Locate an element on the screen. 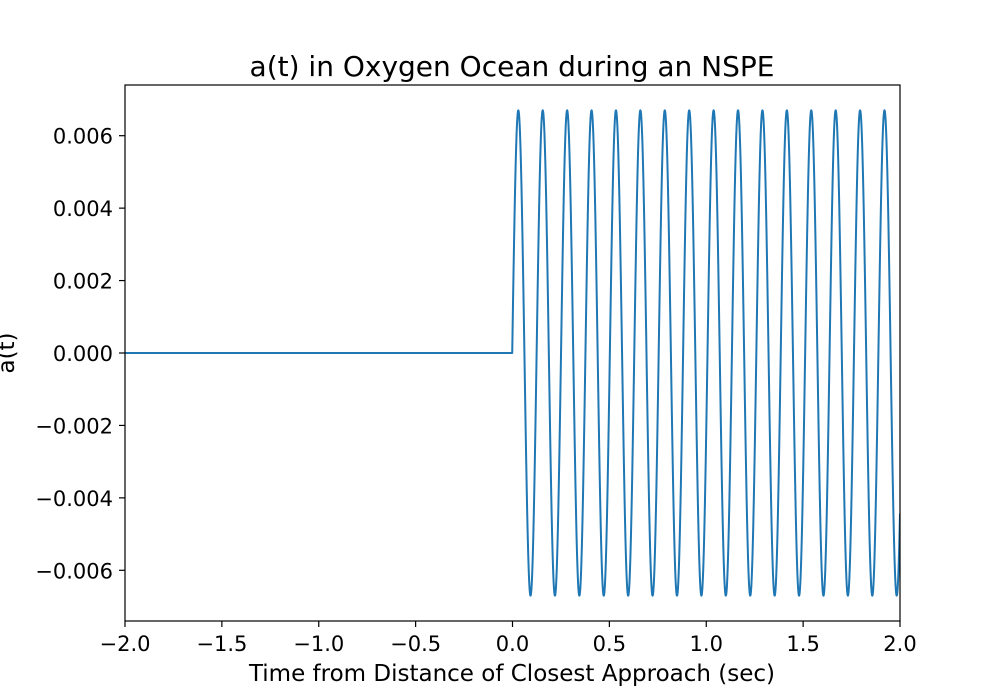  x-tick-label: 0.0 is located at coordinates (512, 644).